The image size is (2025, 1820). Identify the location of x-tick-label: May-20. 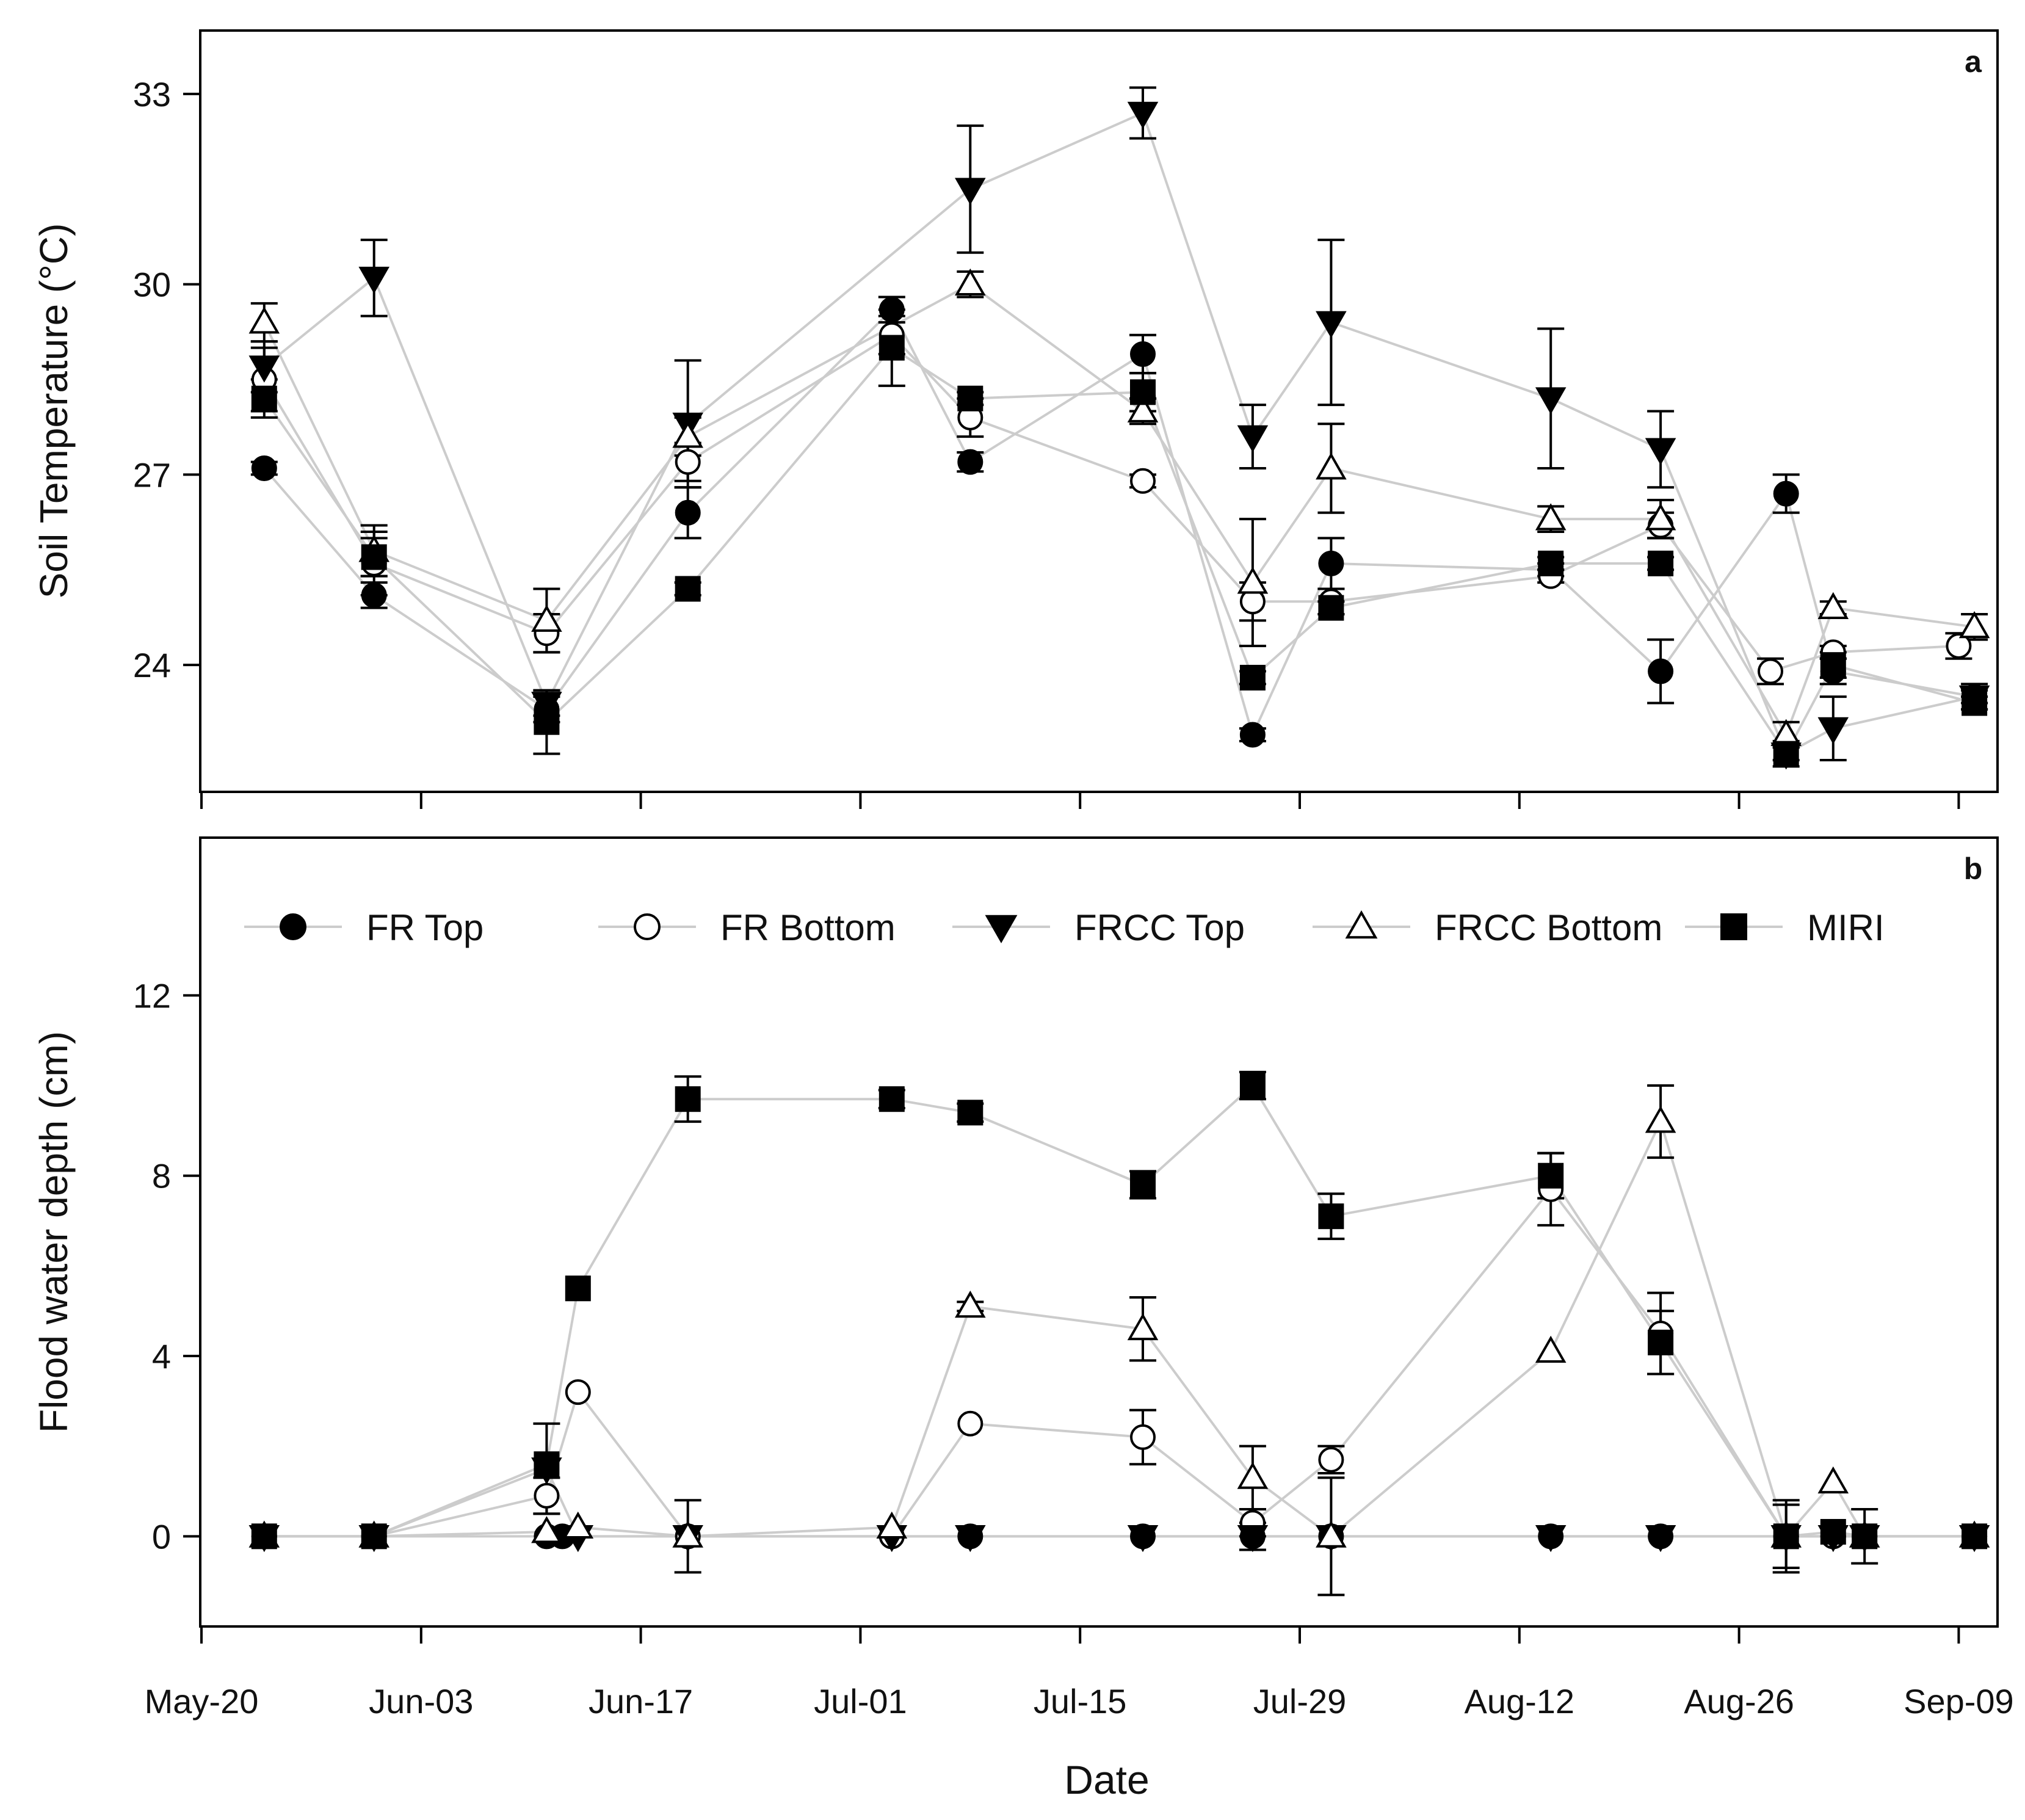
(202, 1701).